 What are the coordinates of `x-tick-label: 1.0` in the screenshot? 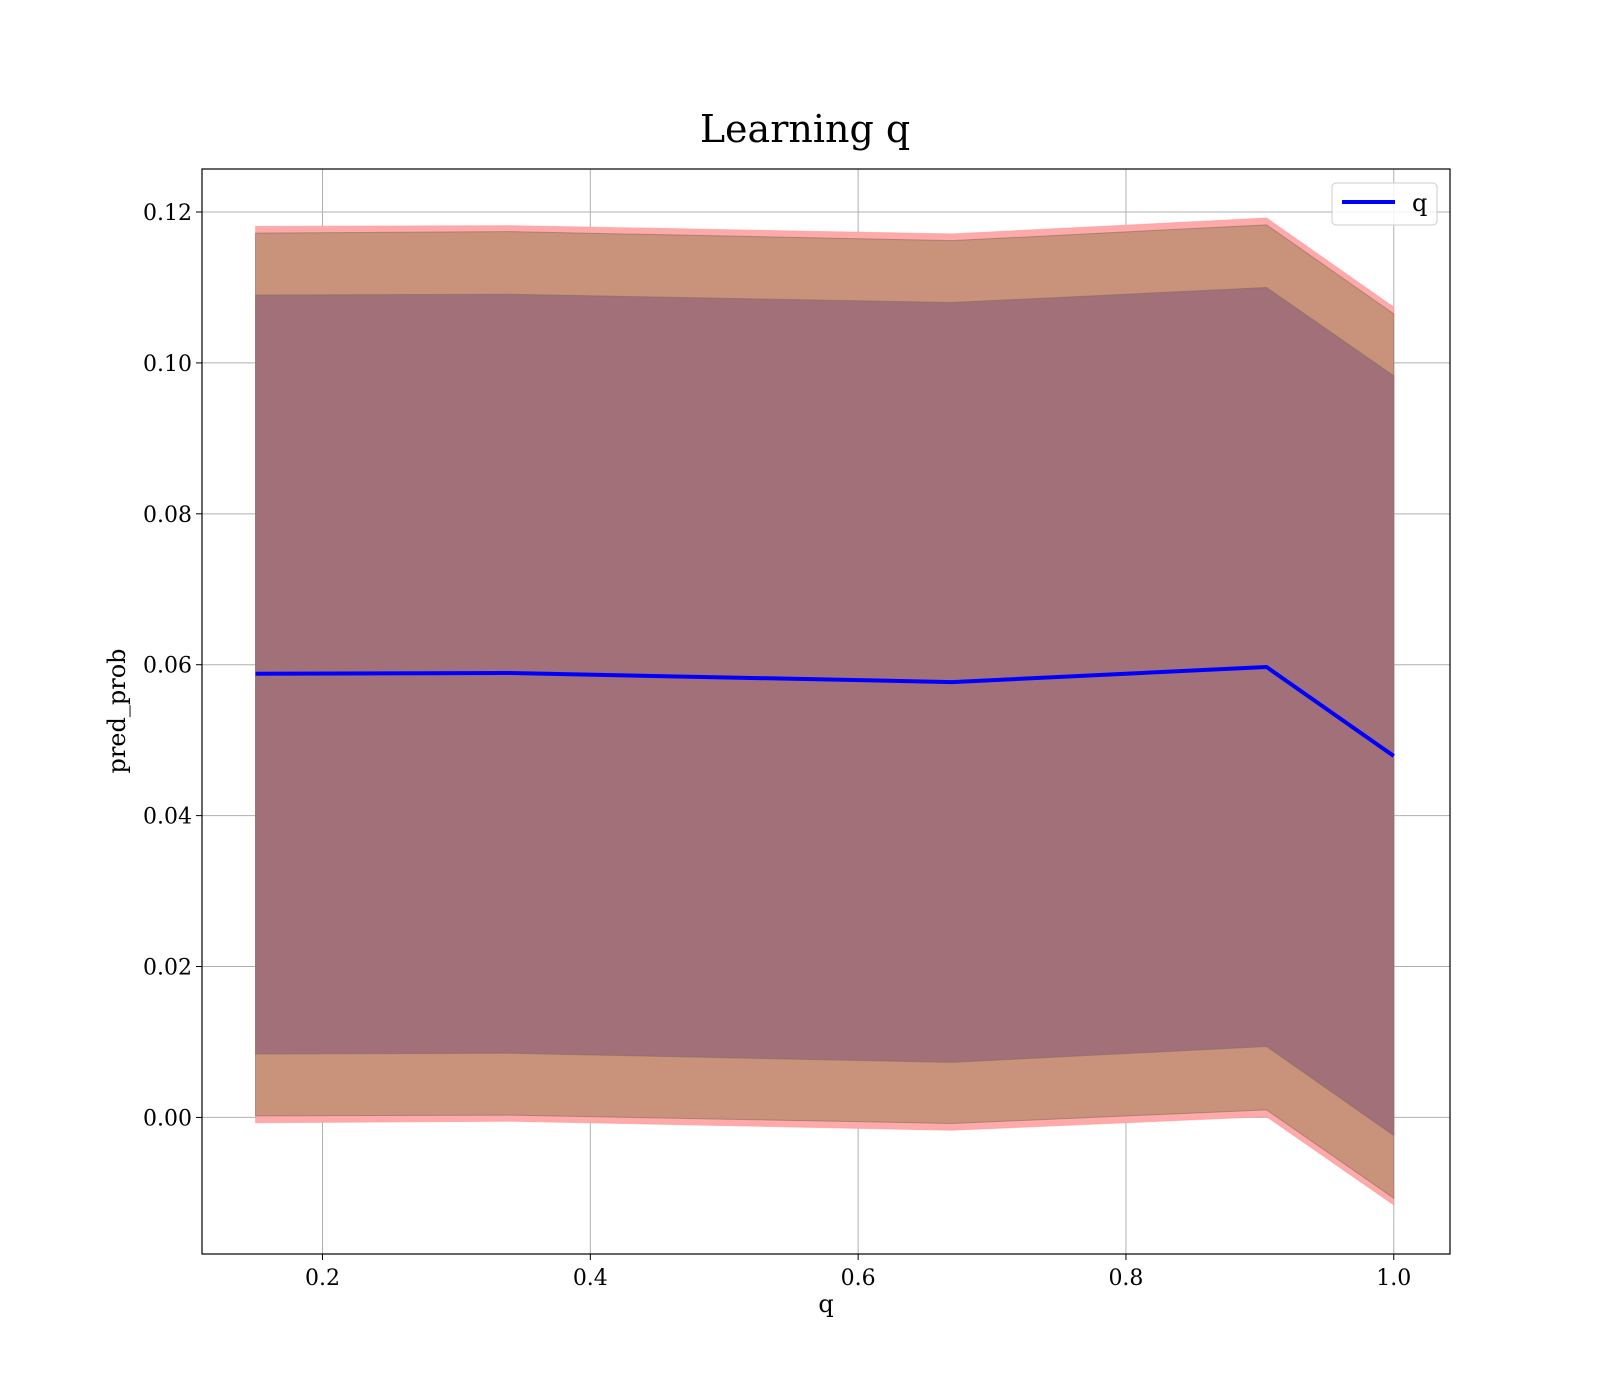 It's located at (1393, 1278).